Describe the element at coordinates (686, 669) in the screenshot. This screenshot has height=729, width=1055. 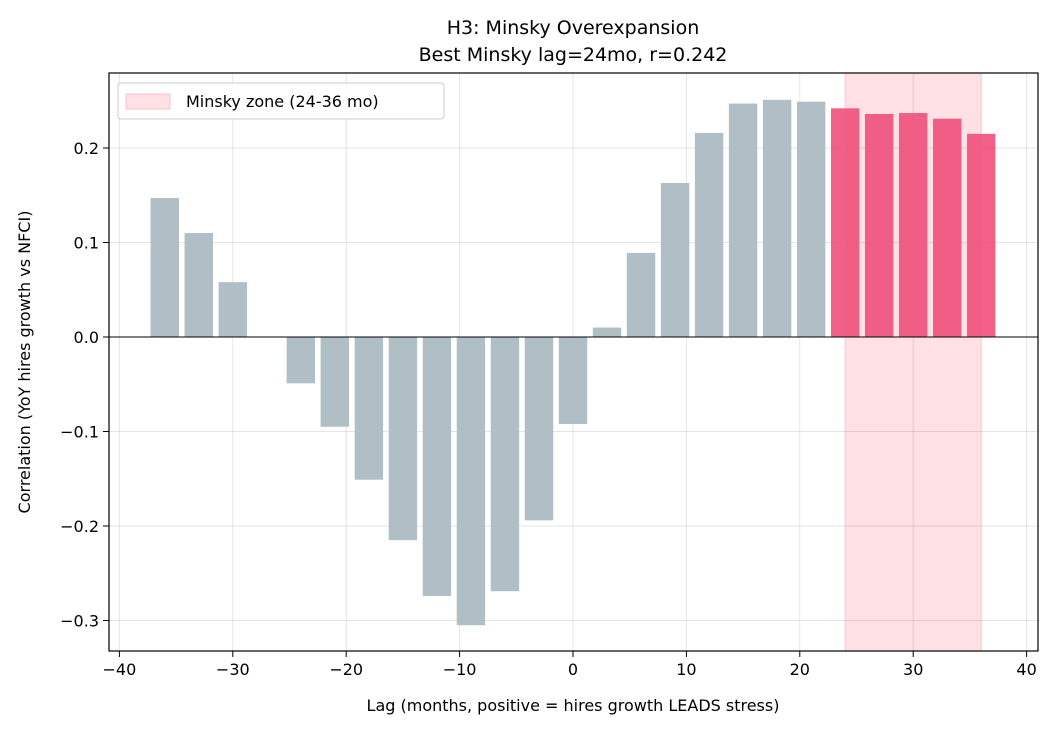
I see `x-tick-label: 10` at that location.